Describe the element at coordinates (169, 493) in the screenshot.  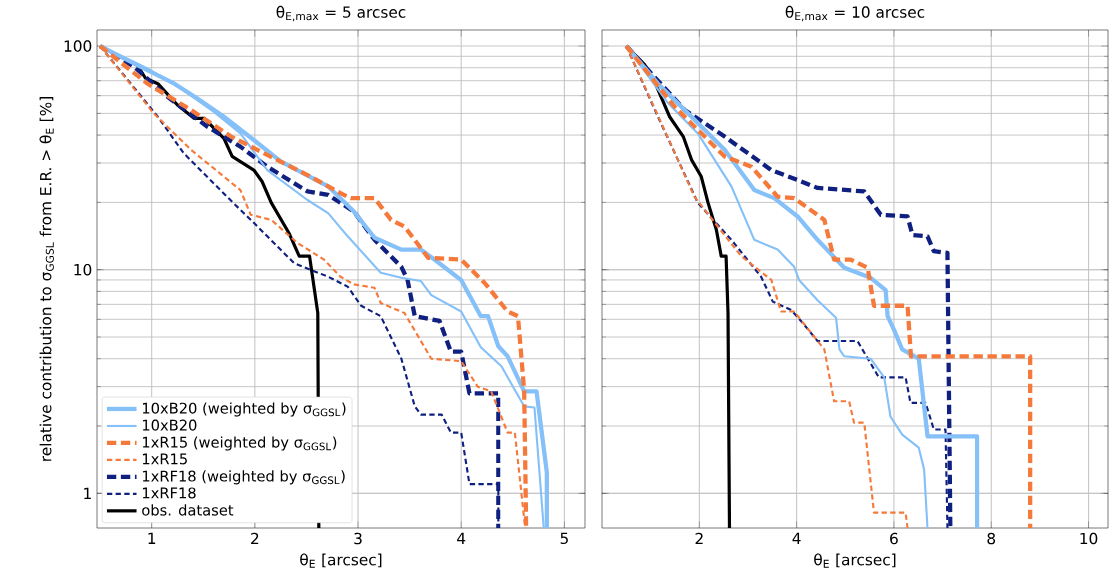
I see `legend-label: 1xRF18` at that location.